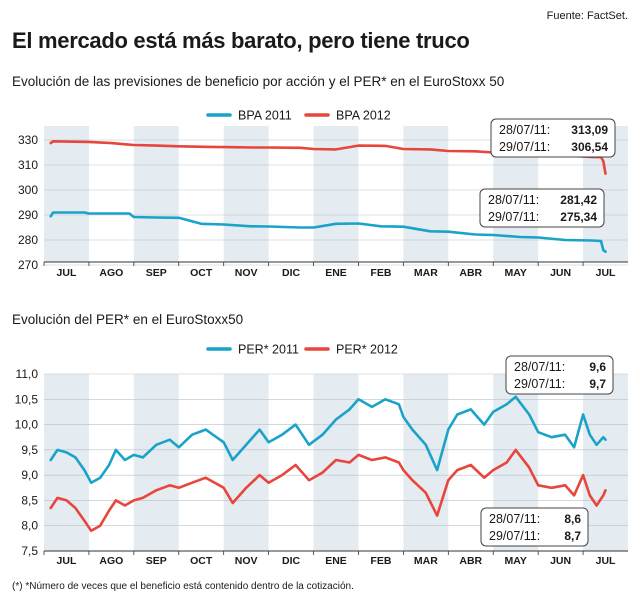 This screenshot has height=600, width=640. Describe the element at coordinates (367, 350) in the screenshot. I see `legend-label: PER* 2012` at that location.